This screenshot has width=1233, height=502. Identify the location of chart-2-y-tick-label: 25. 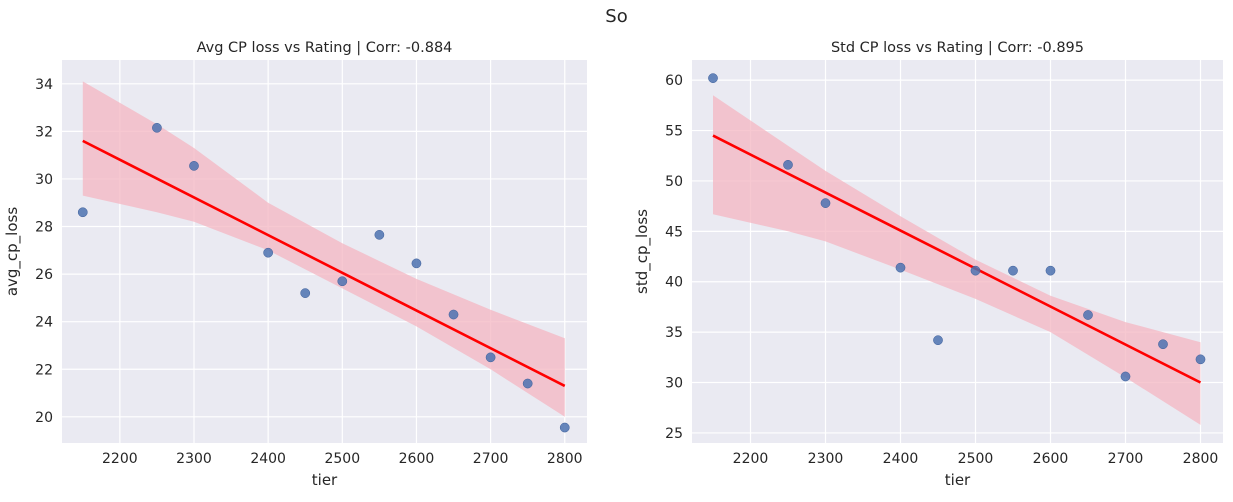
(674, 434).